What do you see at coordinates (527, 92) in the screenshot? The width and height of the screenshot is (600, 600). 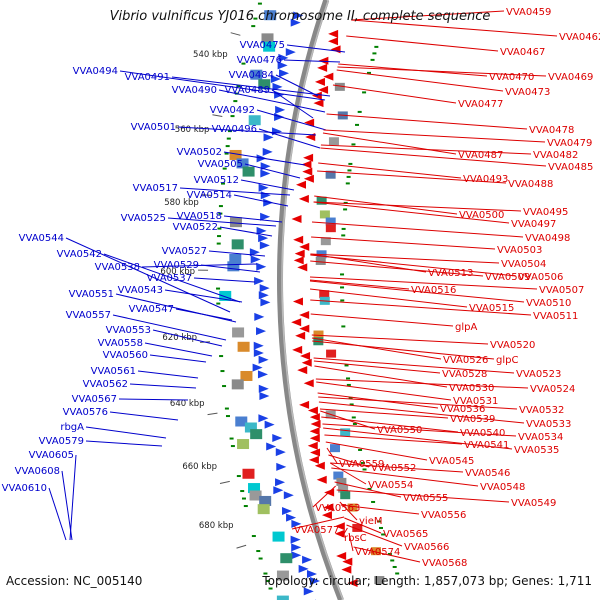 I see `reverse-gene-label: VVA0473` at bounding box center [527, 92].